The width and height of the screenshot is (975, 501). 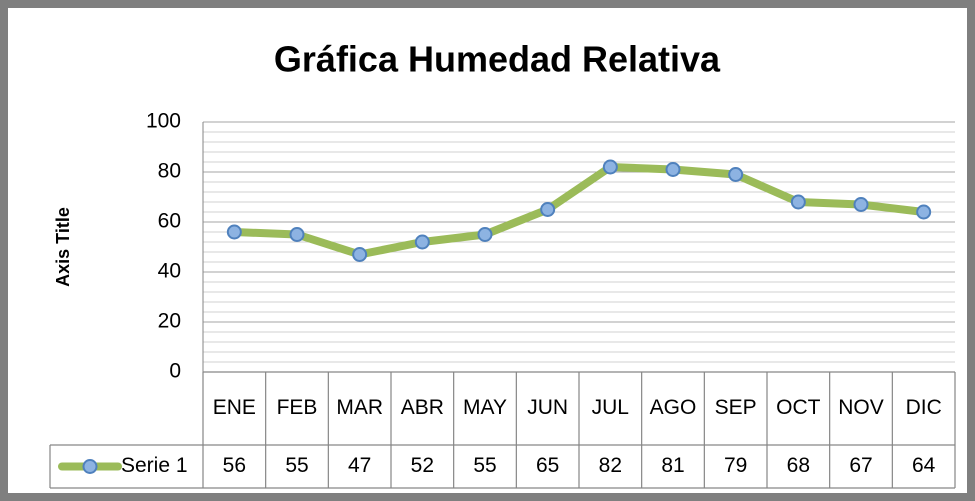 I want to click on table-value: 64, so click(x=924, y=465).